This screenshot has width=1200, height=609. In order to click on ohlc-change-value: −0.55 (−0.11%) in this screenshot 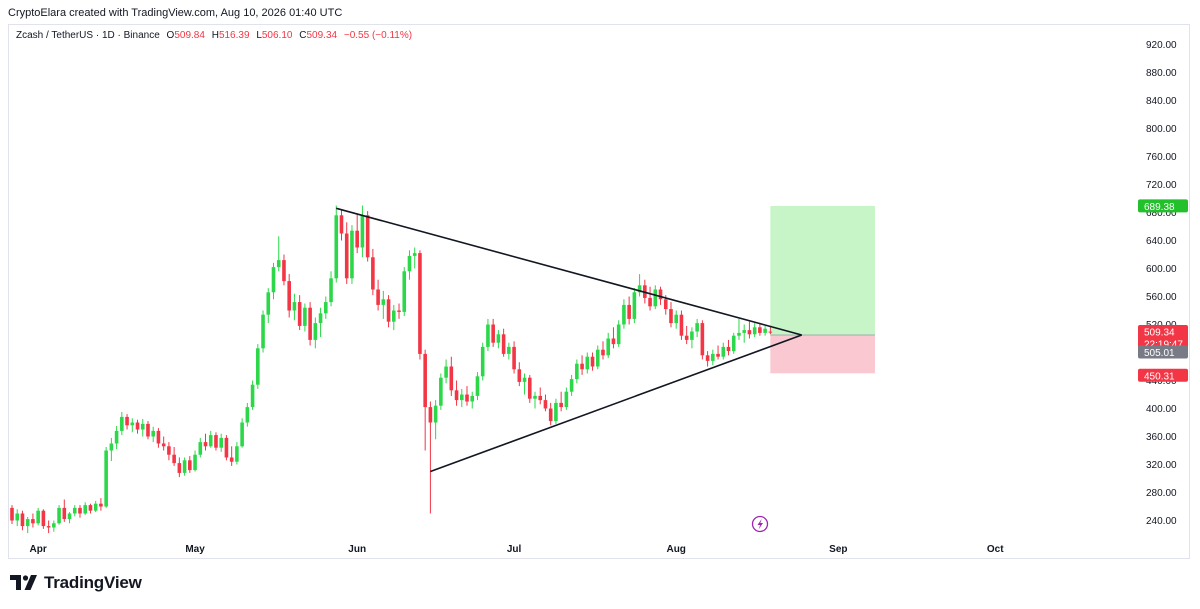, I will do `click(378, 35)`.